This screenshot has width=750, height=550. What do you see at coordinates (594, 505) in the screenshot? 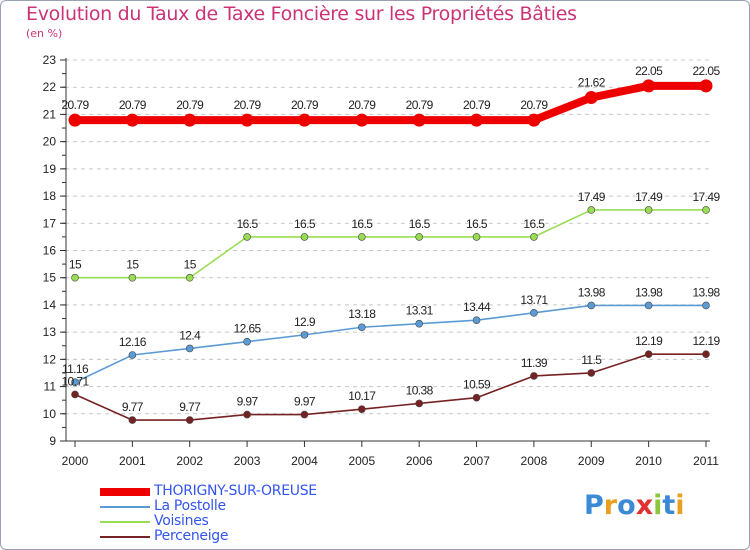
I see `logo-letter: P` at bounding box center [594, 505].